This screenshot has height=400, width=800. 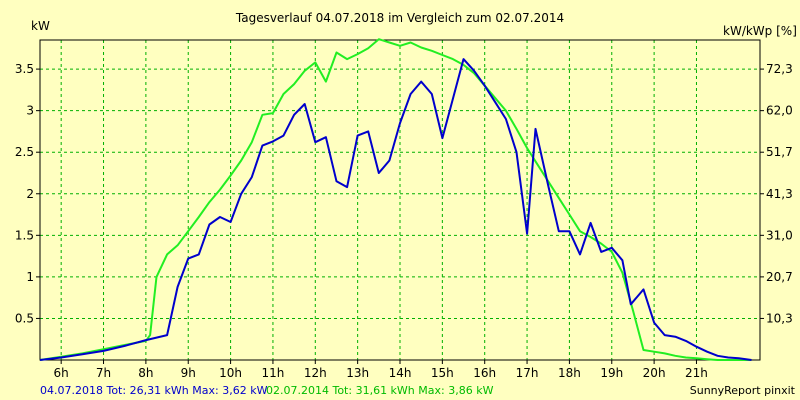 What do you see at coordinates (779, 69) in the screenshot?
I see `y-tick-label-right: 72,3` at bounding box center [779, 69].